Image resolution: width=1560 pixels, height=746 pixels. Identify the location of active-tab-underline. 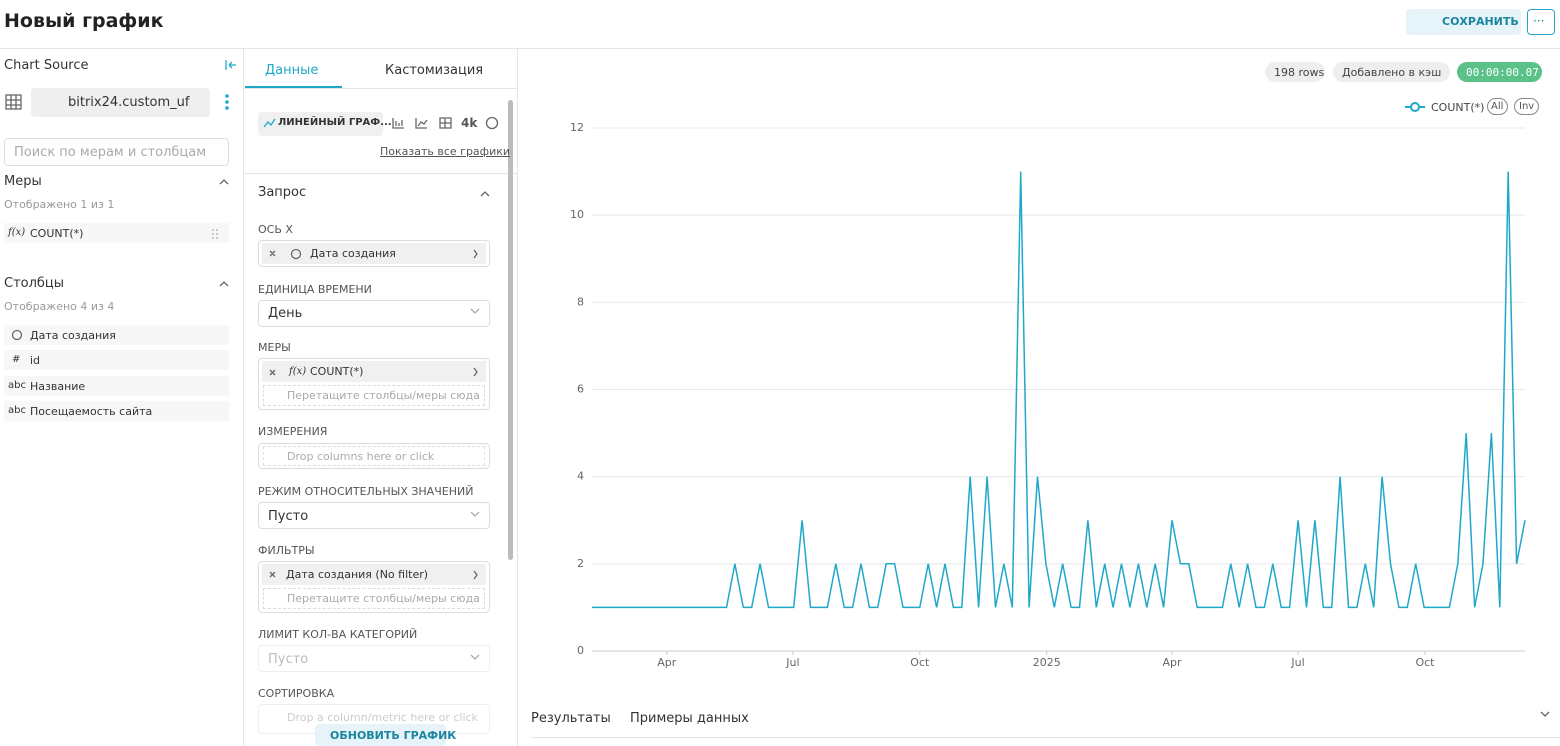
(293, 87).